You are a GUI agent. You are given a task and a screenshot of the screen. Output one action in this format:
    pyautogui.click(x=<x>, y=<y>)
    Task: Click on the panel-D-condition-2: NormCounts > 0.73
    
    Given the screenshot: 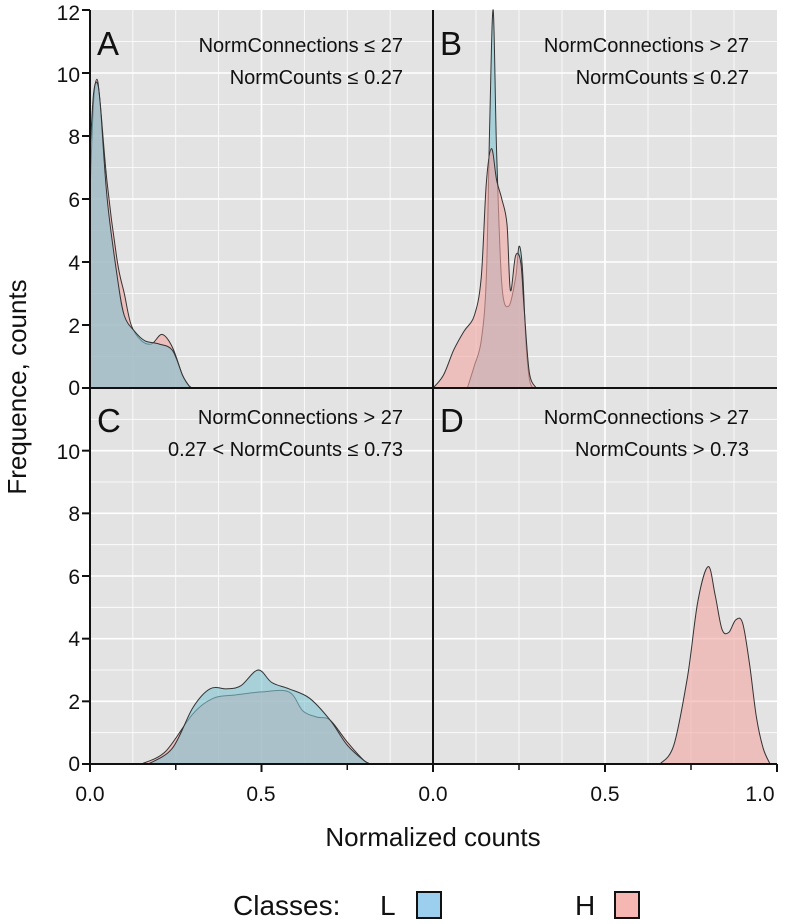 What is the action you would take?
    pyautogui.click(x=662, y=450)
    